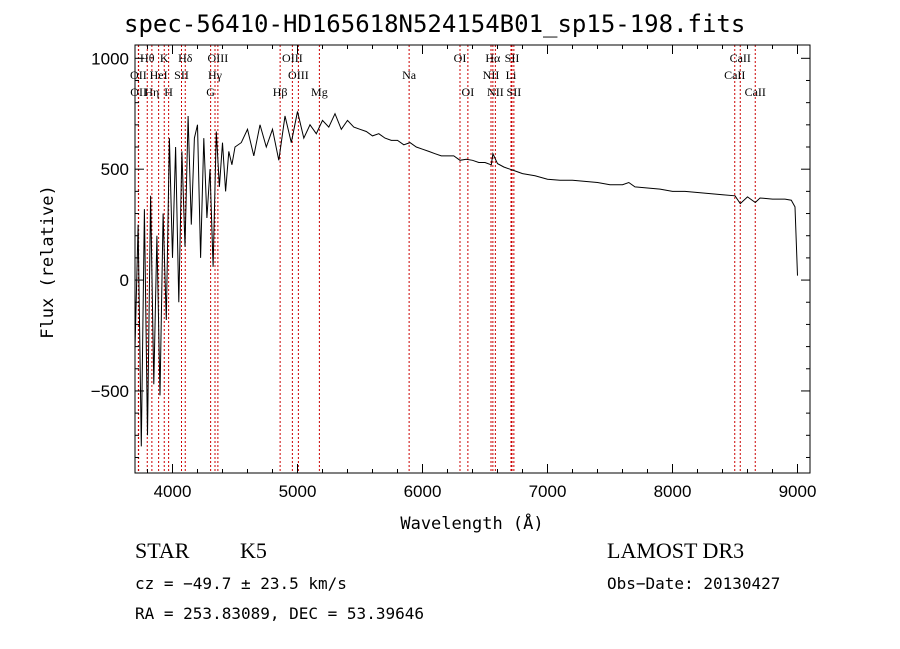 The height and width of the screenshot is (649, 900). I want to click on line-marker-label: H, so click(168, 92).